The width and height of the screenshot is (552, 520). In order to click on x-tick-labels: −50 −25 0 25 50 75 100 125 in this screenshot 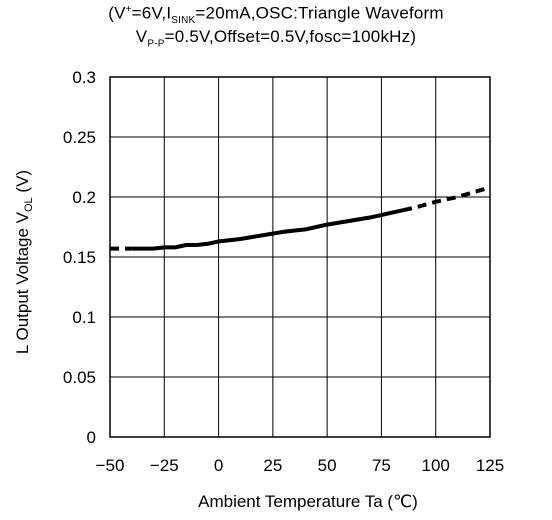, I will do `click(300, 465)`.